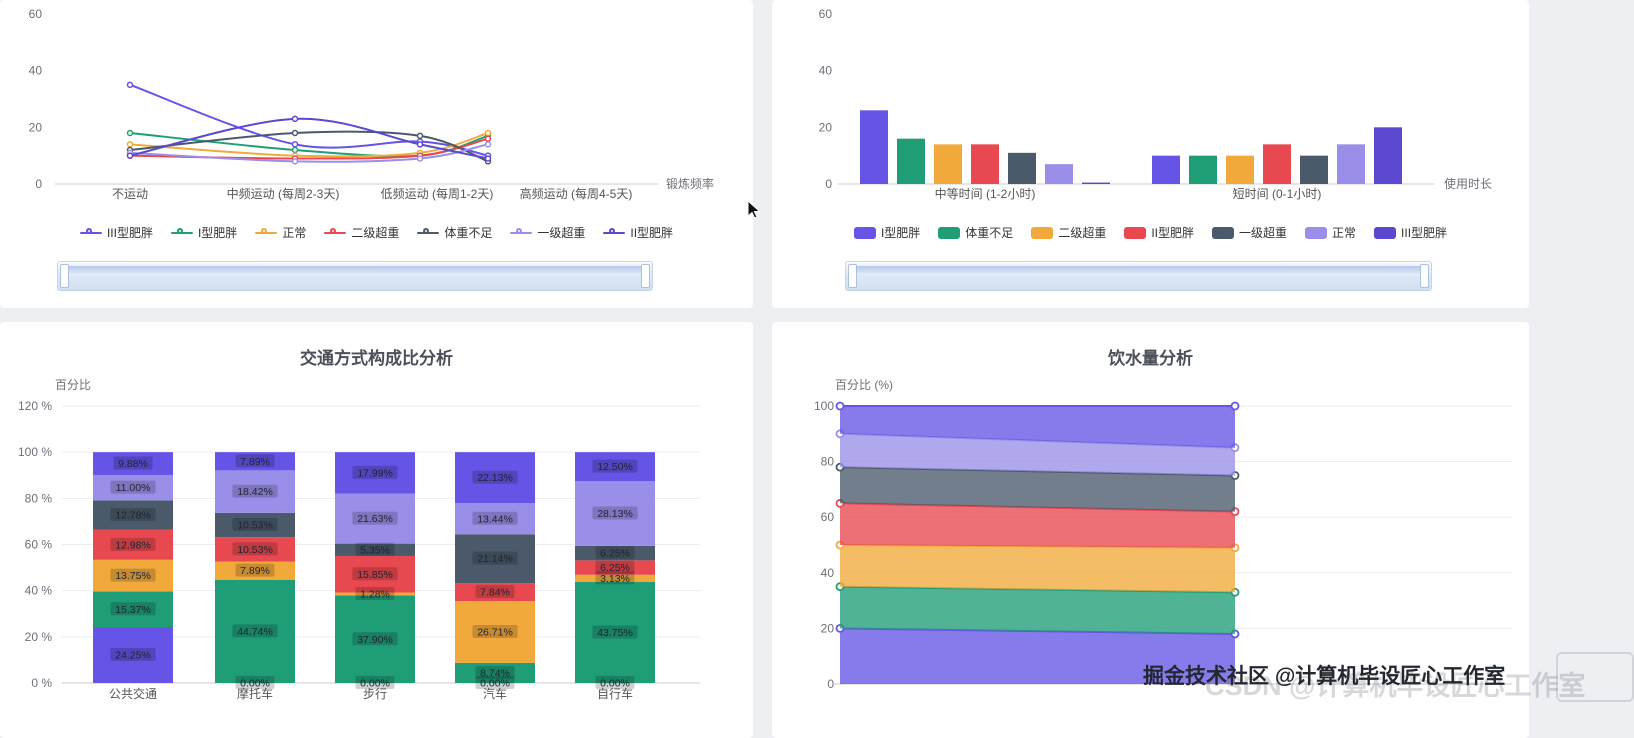 The width and height of the screenshot is (1634, 738). Describe the element at coordinates (1150, 111) in the screenshot. I see `duration-bar-chart: 0 20 40 60 中等时间 (1-2小时) 短时间 (0-1小时) 使用时长` at that location.